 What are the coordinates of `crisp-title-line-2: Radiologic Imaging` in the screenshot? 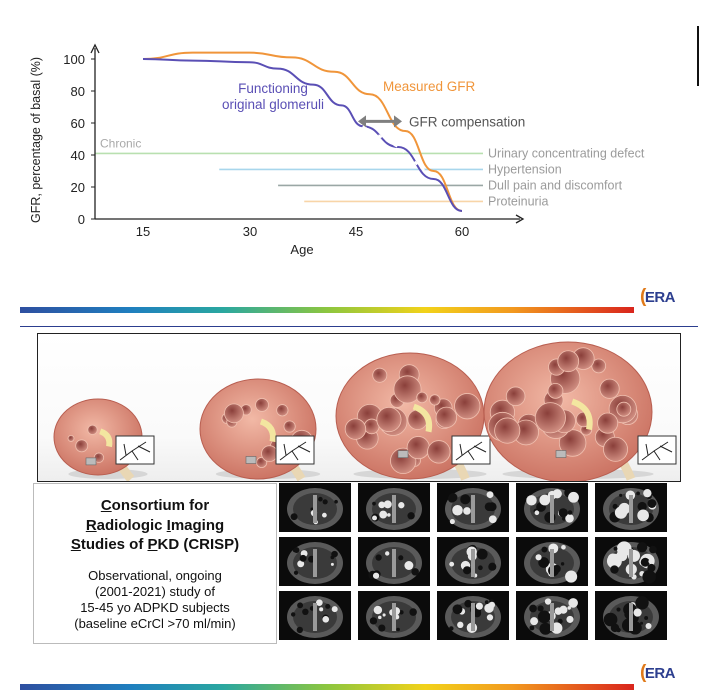 It's located at (155, 526).